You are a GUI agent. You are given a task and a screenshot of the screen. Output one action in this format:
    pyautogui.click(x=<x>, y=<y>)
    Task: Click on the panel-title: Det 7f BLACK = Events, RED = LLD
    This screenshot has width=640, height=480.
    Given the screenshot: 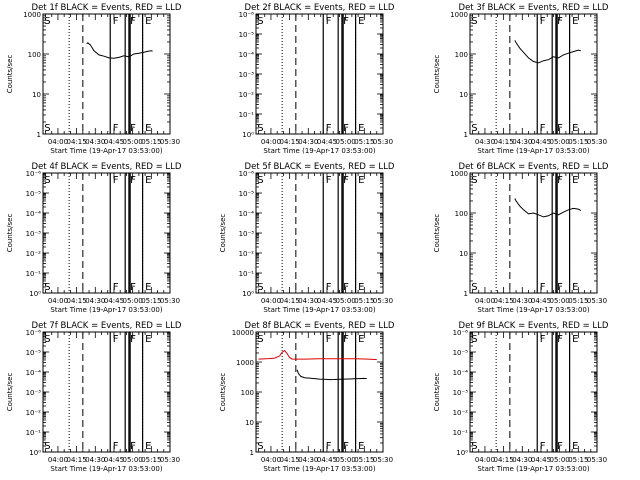 What is the action you would take?
    pyautogui.click(x=107, y=326)
    